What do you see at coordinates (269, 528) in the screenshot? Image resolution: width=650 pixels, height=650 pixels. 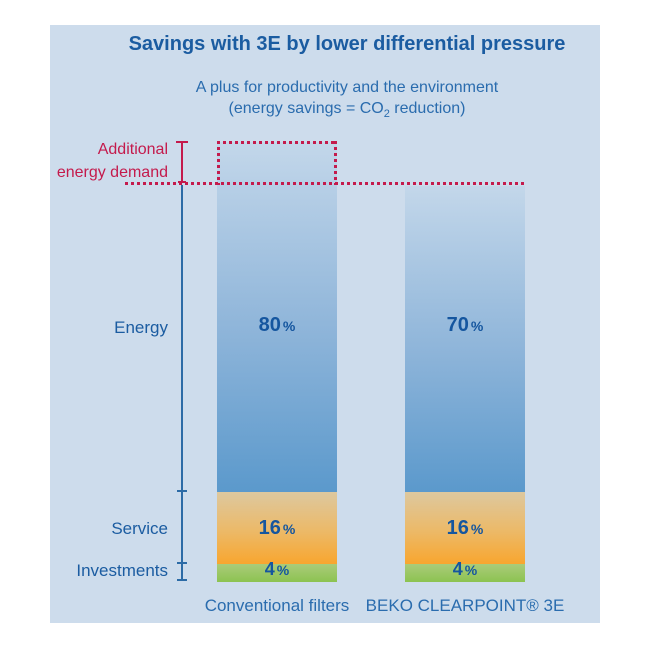 I see `value-conventional-service: 16` at bounding box center [269, 528].